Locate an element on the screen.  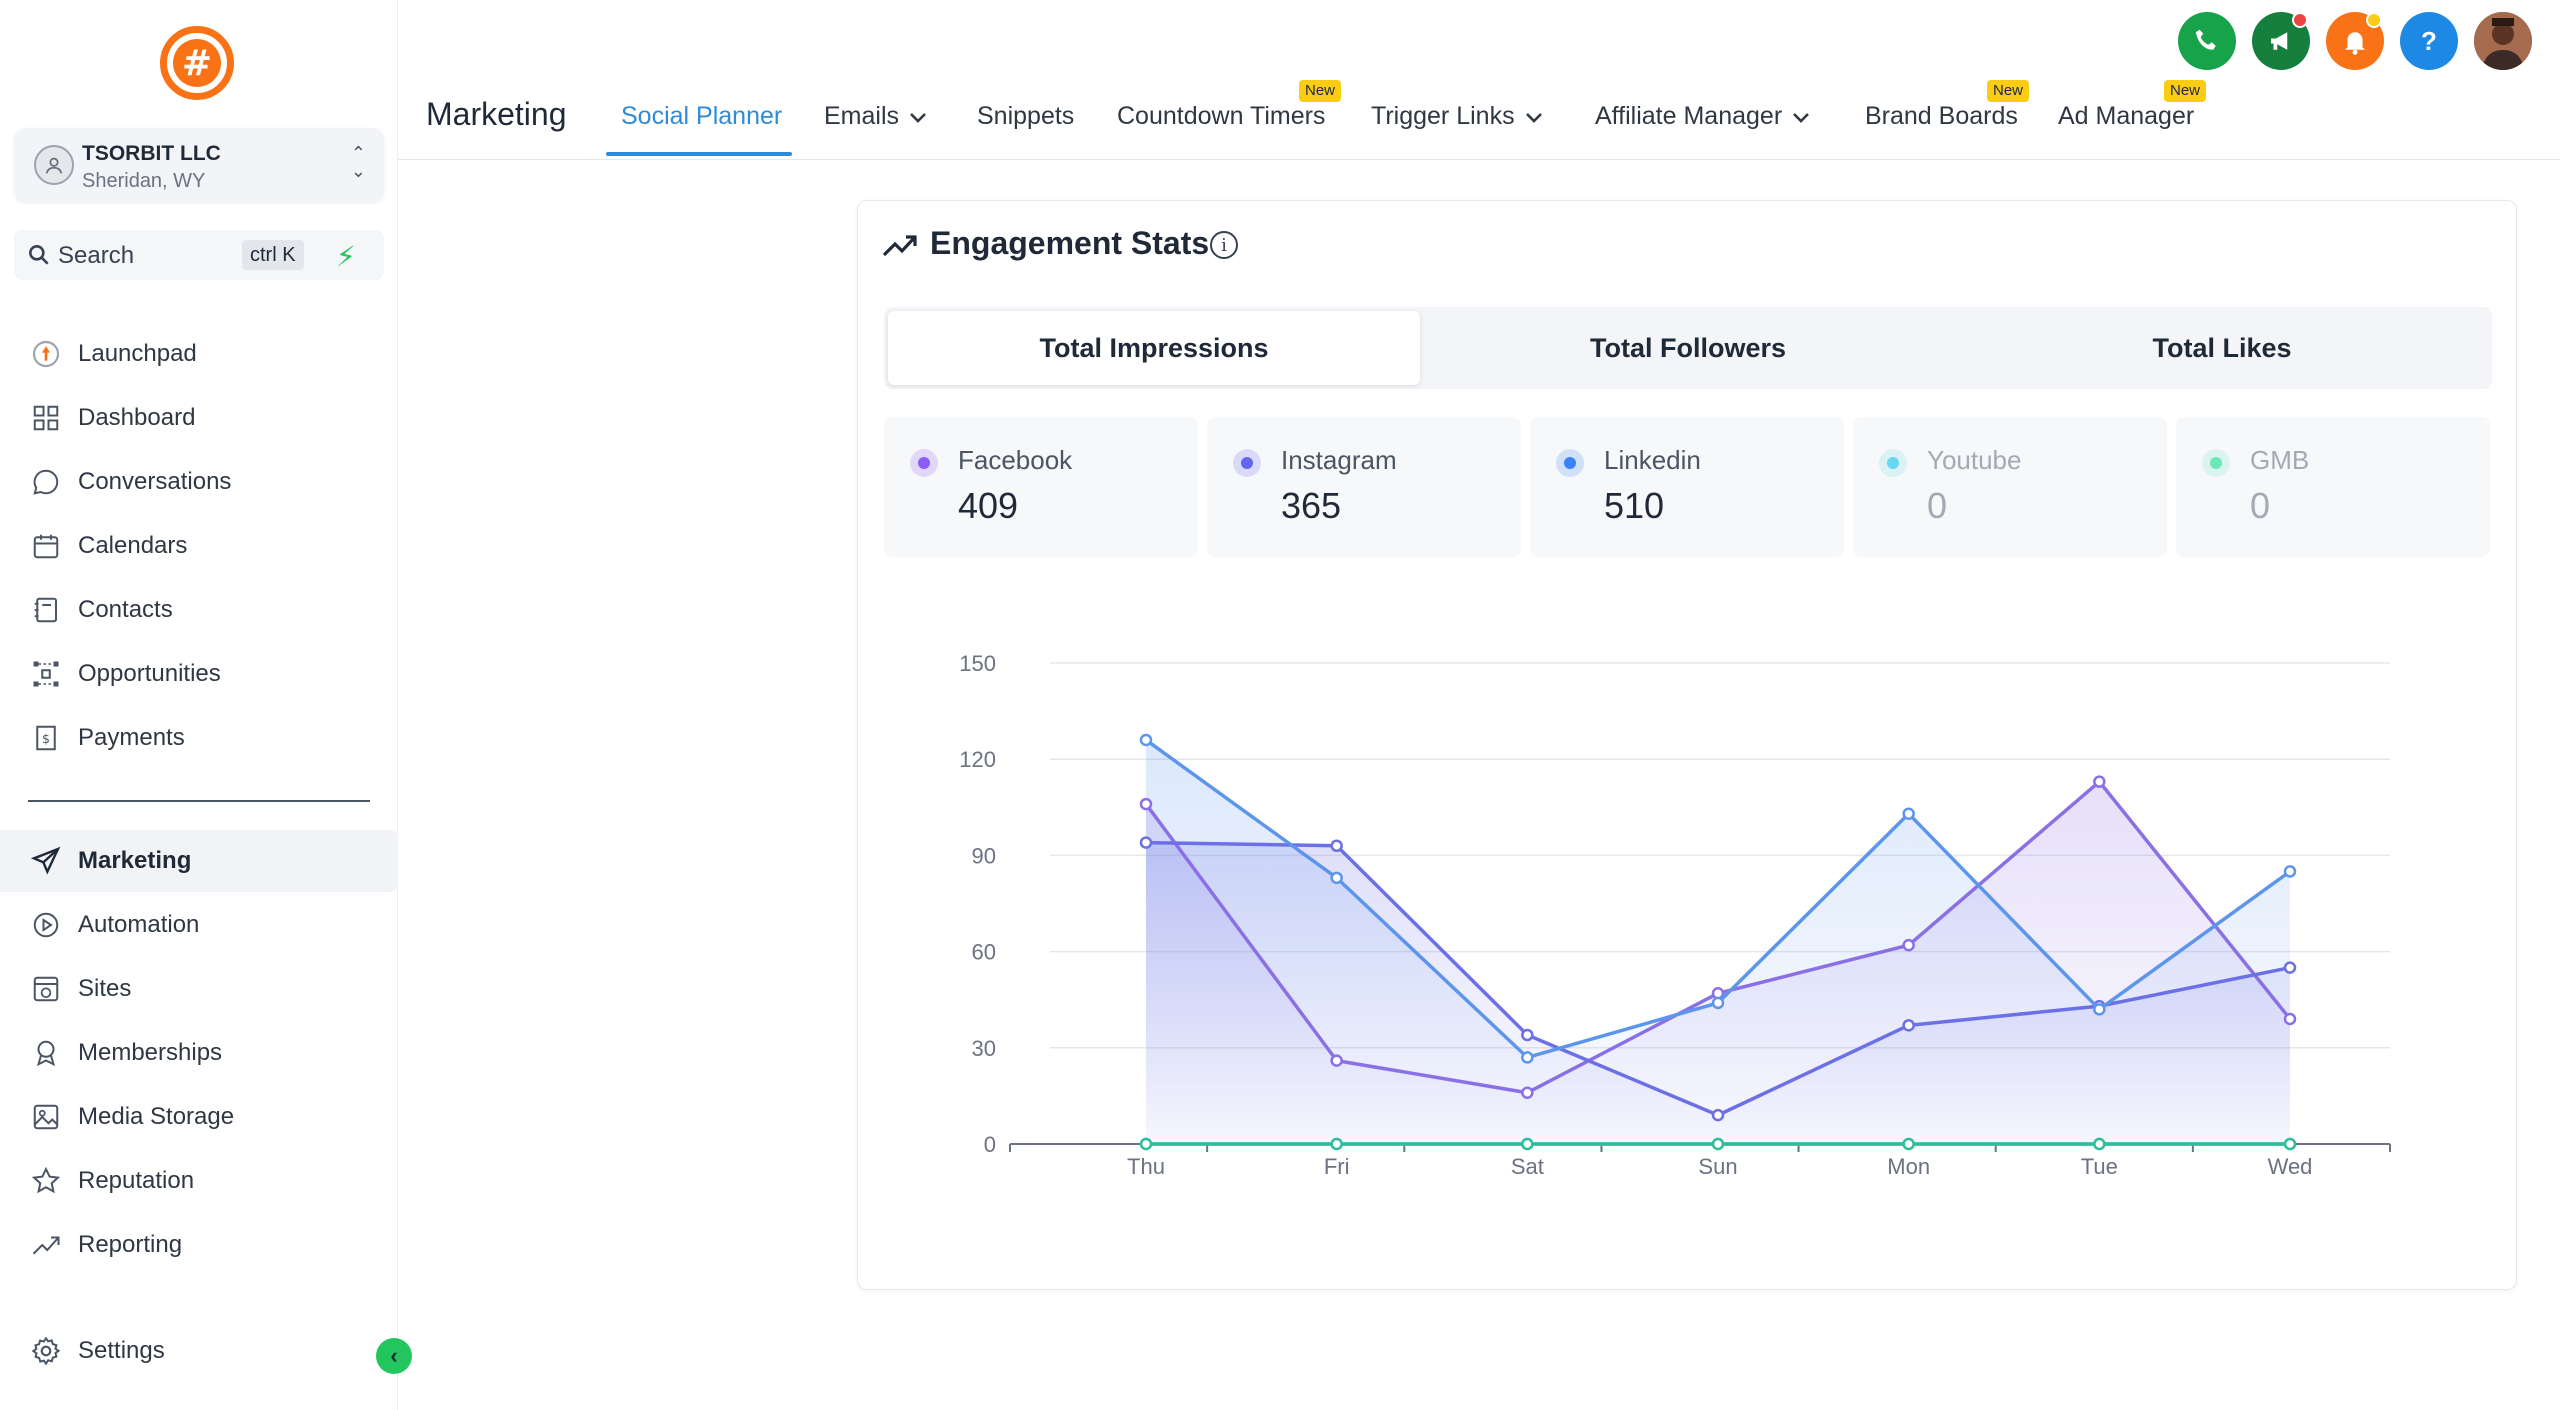
tab-total-impressions: Total Impressions is located at coordinates (1154, 348).